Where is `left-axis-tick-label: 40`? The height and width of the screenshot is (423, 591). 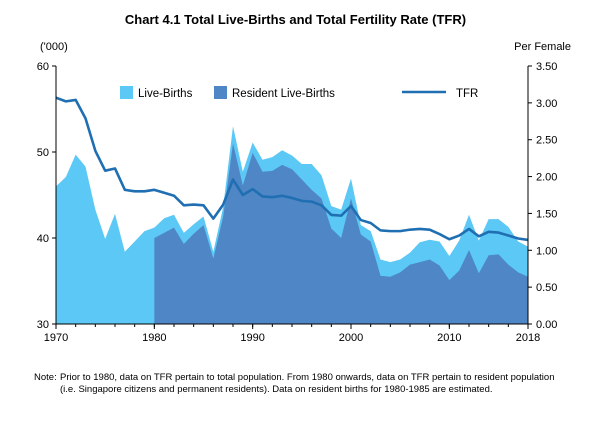
left-axis-tick-label: 40 is located at coordinates (43, 239).